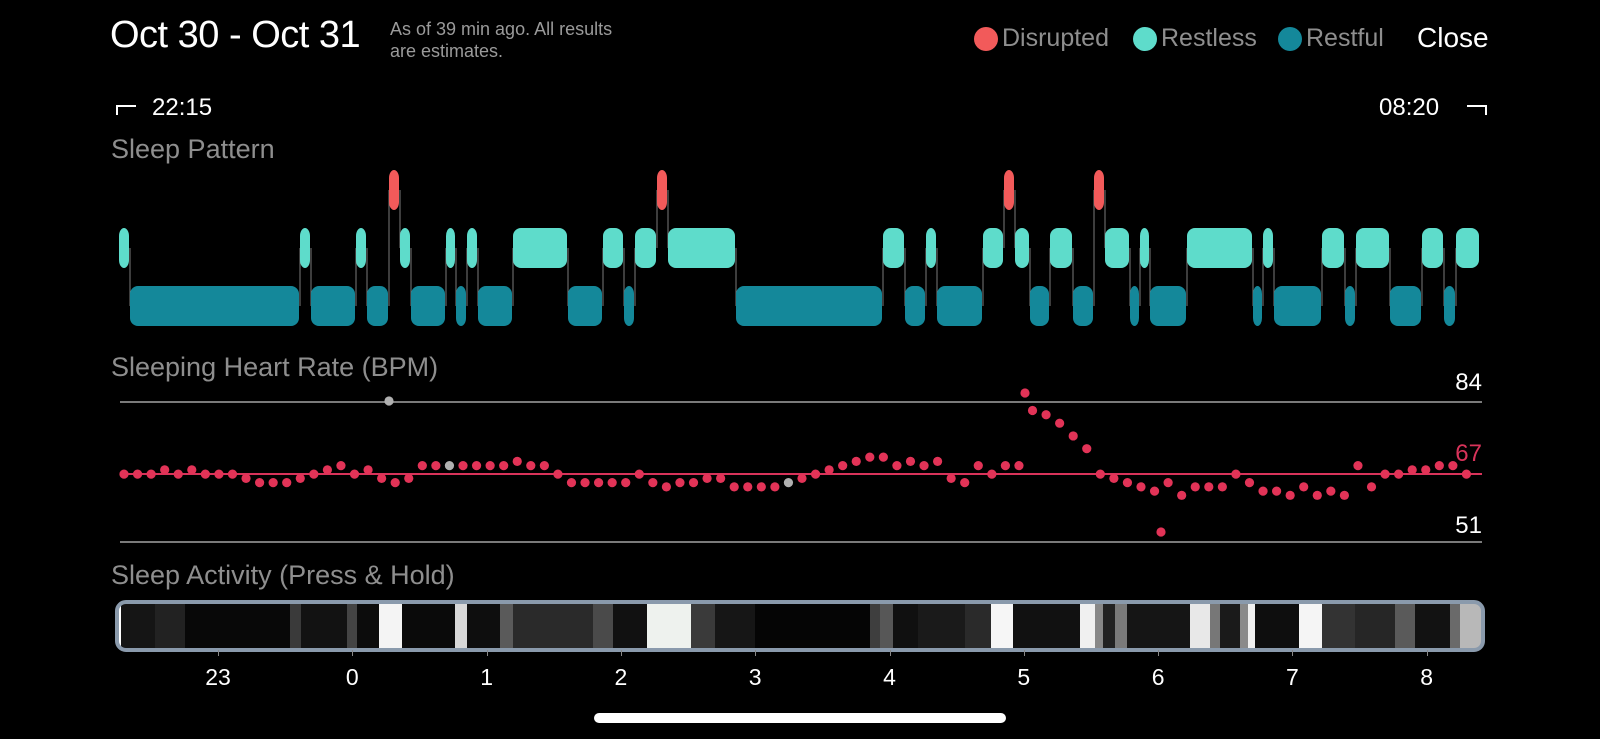  I want to click on sleep-activity-strip, so click(800, 626).